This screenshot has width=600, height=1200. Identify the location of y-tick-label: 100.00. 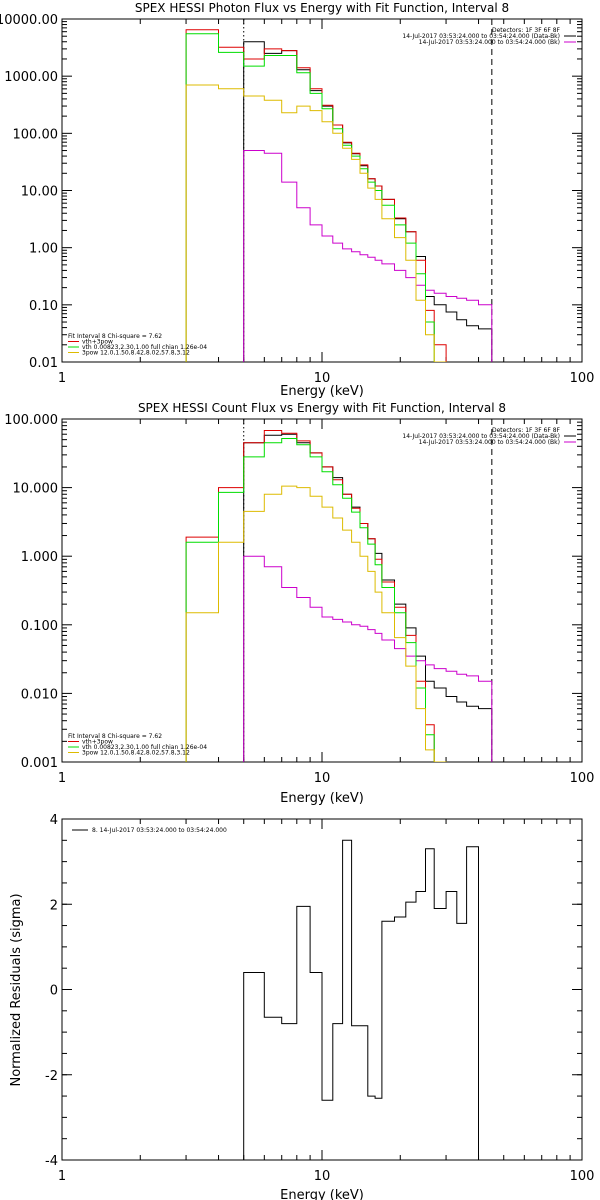
(36, 134).